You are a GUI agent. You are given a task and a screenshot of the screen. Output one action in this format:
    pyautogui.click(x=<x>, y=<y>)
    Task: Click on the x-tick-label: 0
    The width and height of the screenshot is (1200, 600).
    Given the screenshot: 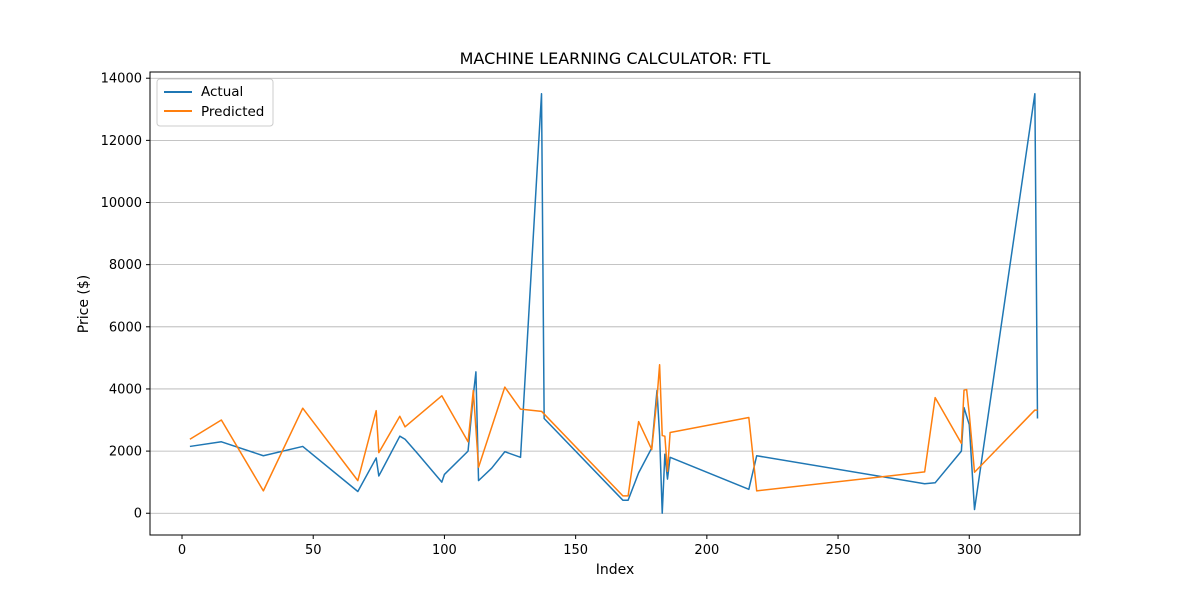 What is the action you would take?
    pyautogui.click(x=182, y=550)
    